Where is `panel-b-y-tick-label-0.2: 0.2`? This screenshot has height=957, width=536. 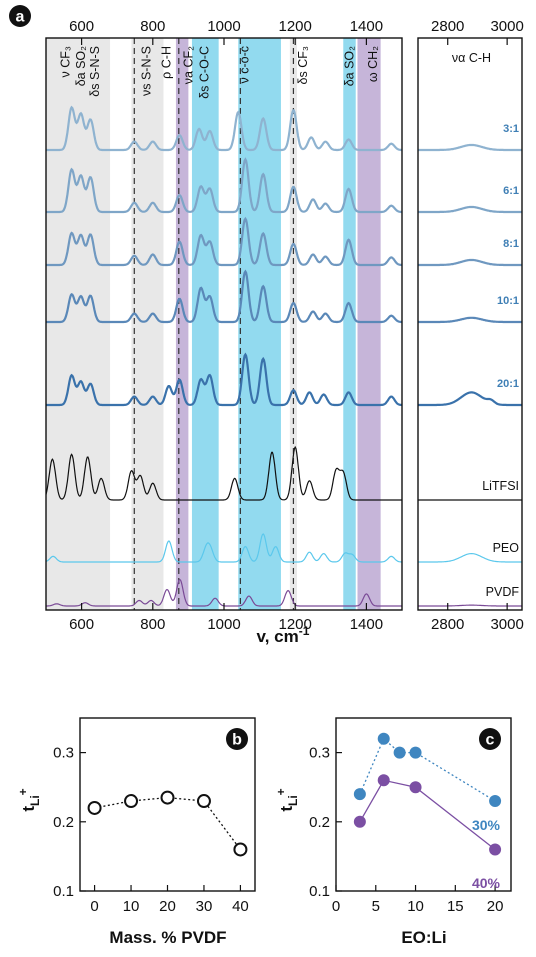 panel-b-y-tick-label-0.2: 0.2 is located at coordinates (63, 822).